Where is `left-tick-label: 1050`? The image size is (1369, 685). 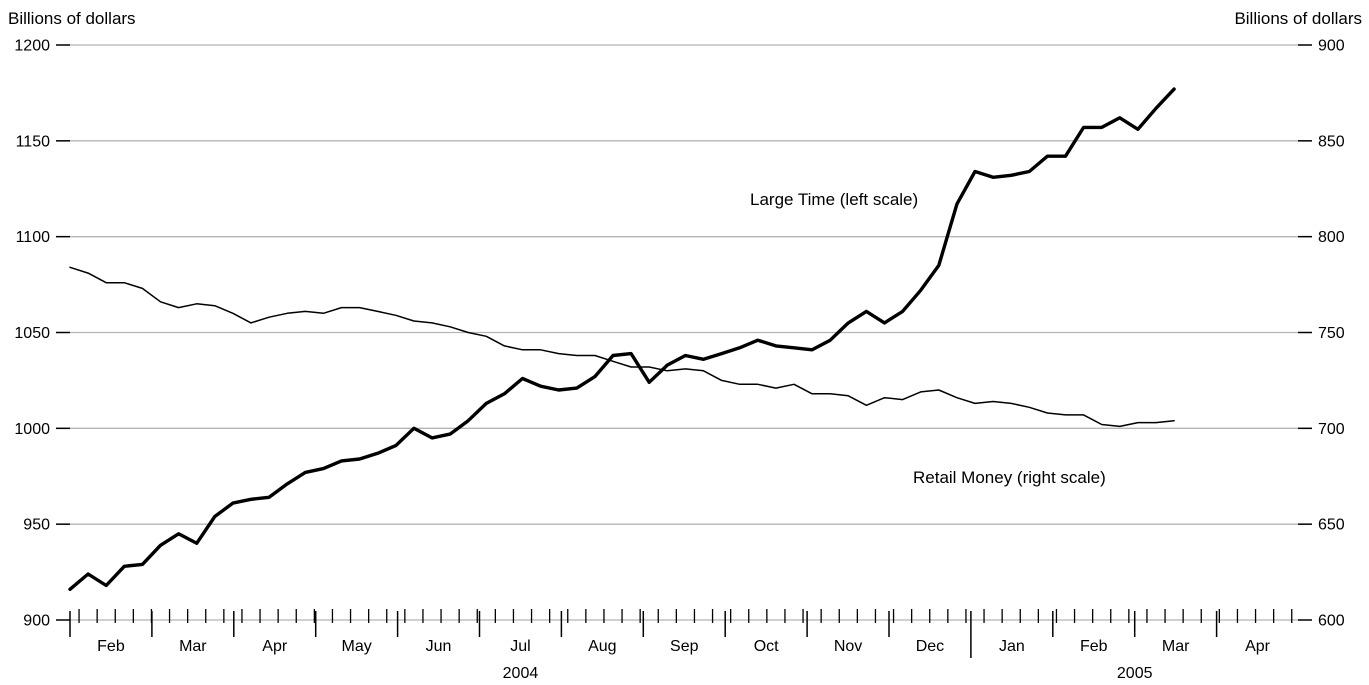
left-tick-label: 1050 is located at coordinates (32, 333).